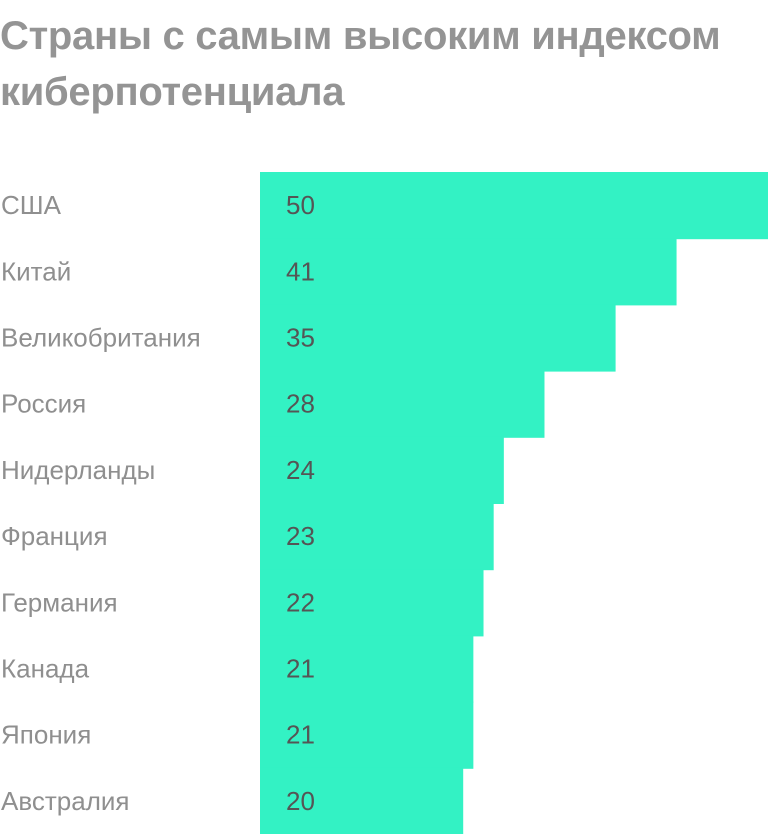  I want to click on category-label: США, so click(31, 205).